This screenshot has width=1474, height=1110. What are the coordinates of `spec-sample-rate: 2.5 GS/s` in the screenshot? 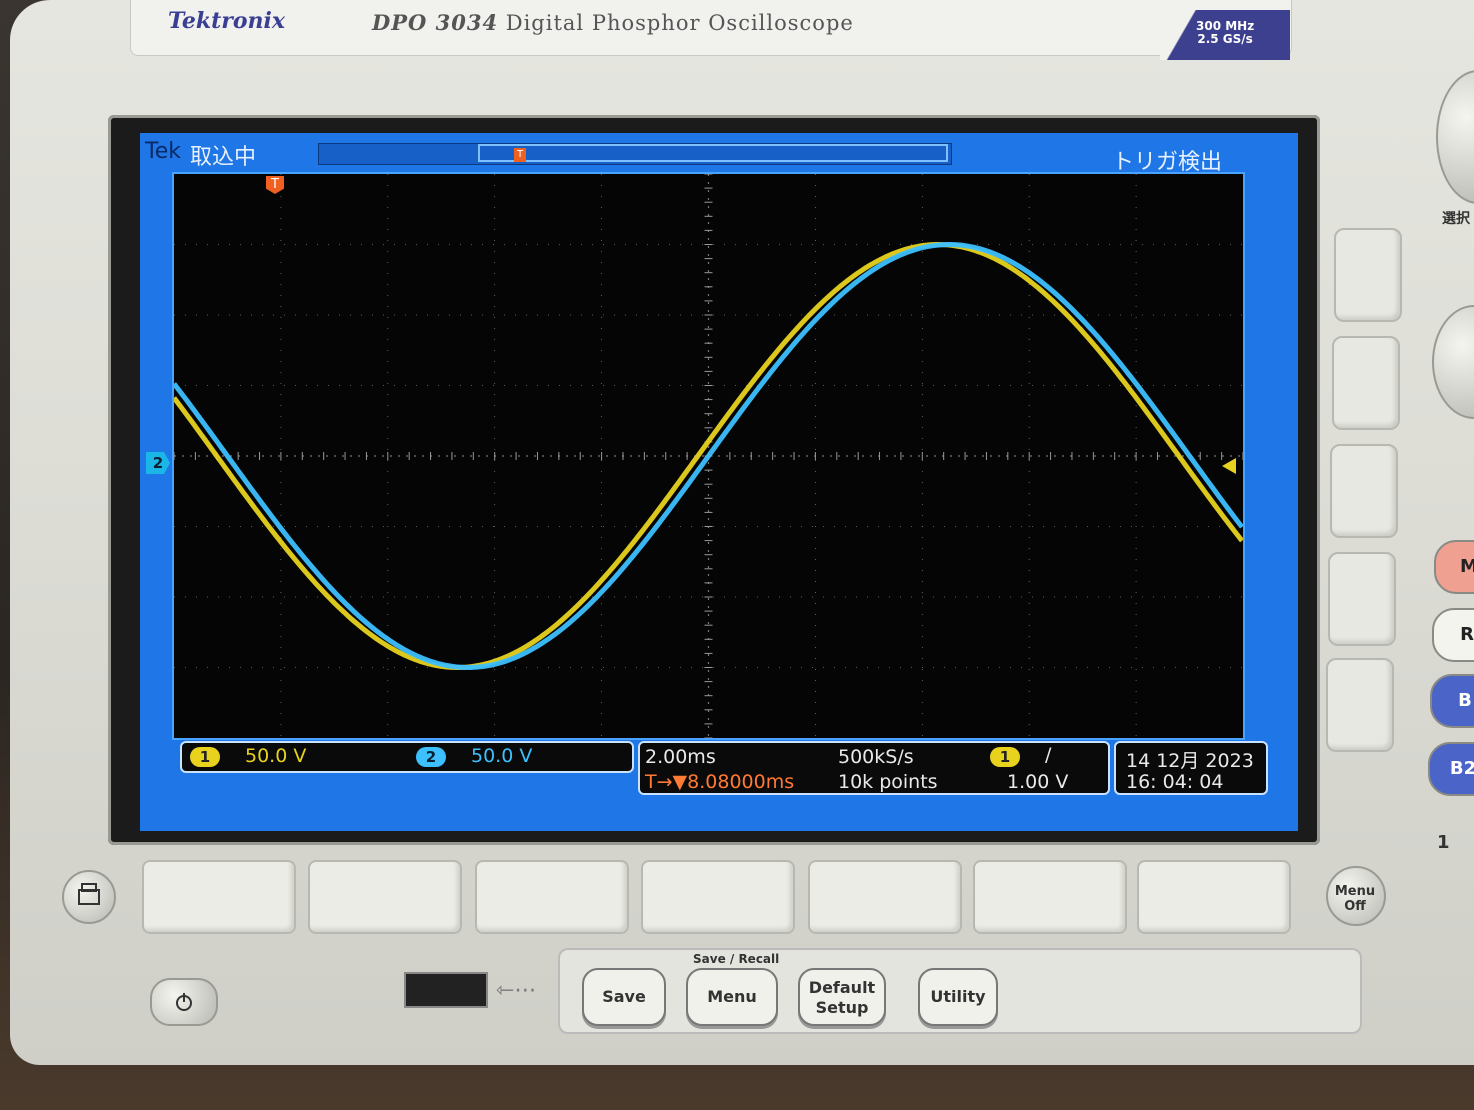 It's located at (1225, 39).